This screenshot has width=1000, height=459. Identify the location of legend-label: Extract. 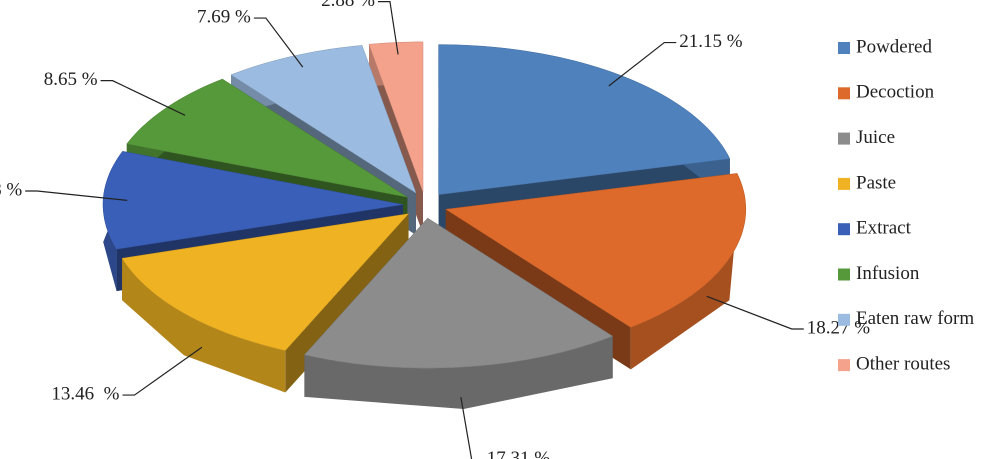
(884, 228).